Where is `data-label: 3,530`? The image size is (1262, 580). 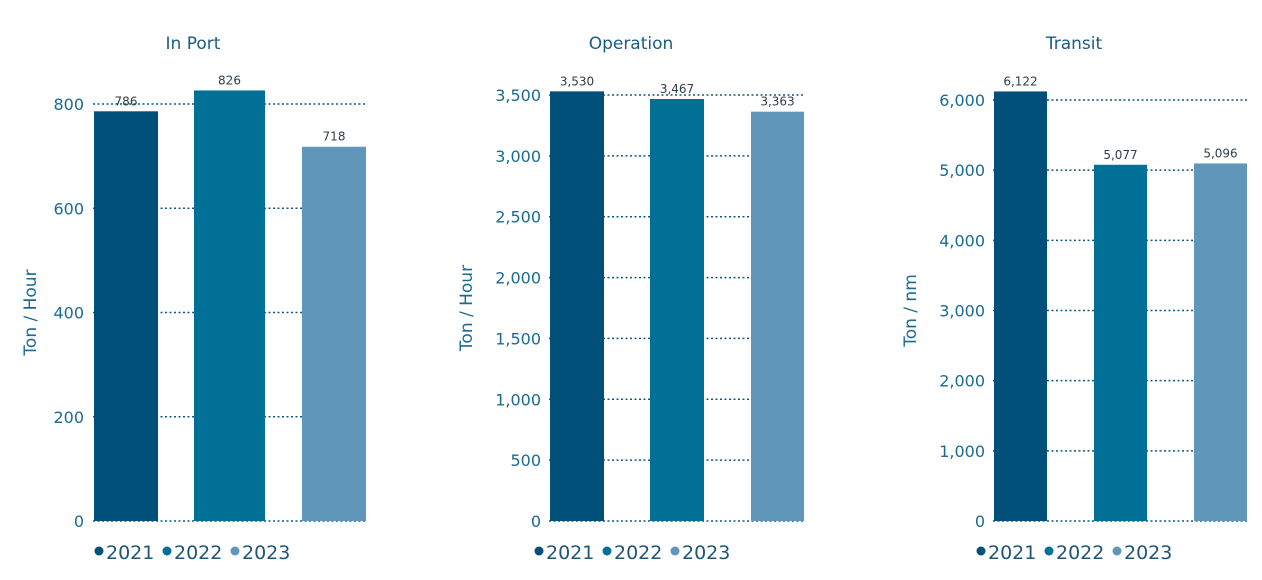 data-label: 3,530 is located at coordinates (577, 81).